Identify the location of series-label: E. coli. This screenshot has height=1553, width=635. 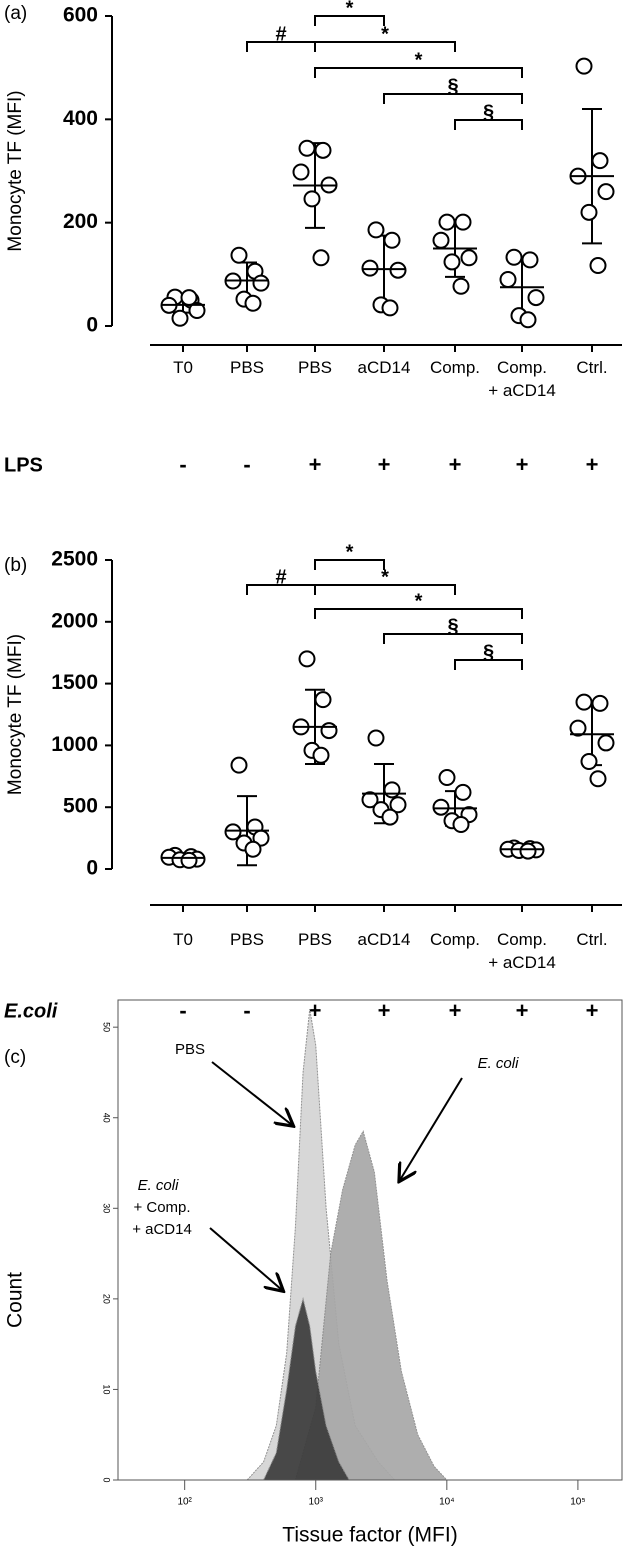
(159, 1185).